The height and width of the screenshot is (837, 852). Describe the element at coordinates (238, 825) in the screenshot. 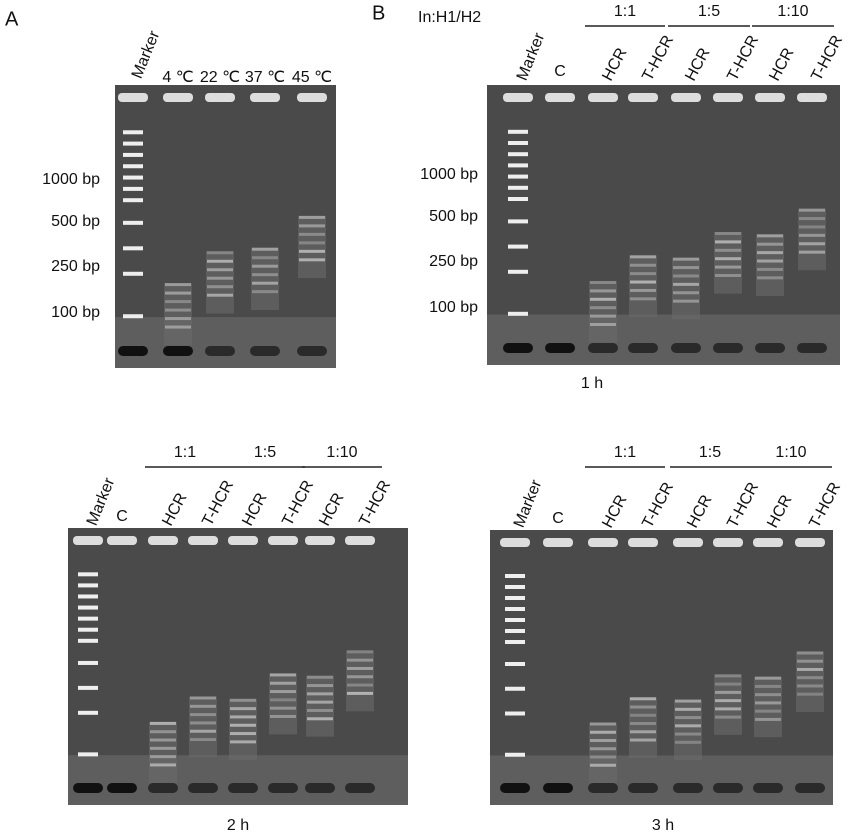

I see `time-caption: 2 h` at that location.